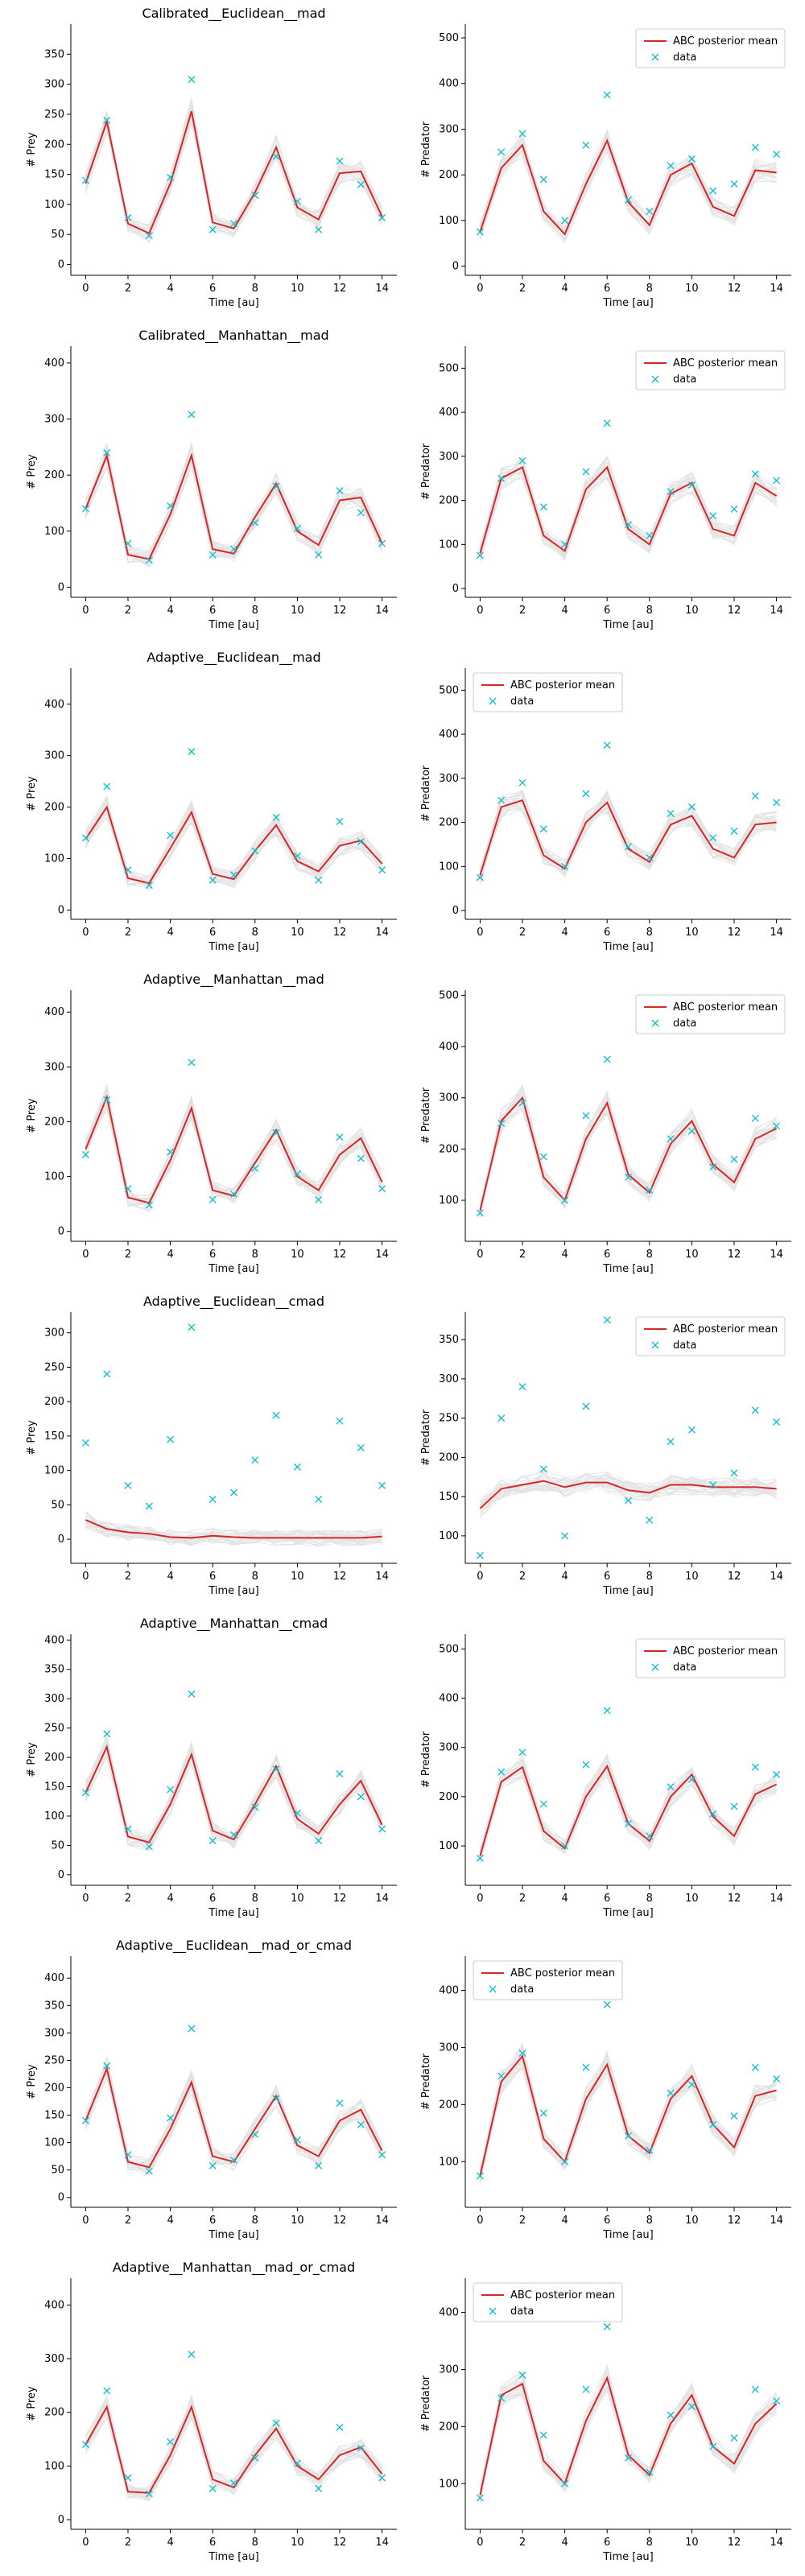 The image size is (805, 2576). Describe the element at coordinates (607, 1899) in the screenshot. I see `x-tick-label: 6` at that location.